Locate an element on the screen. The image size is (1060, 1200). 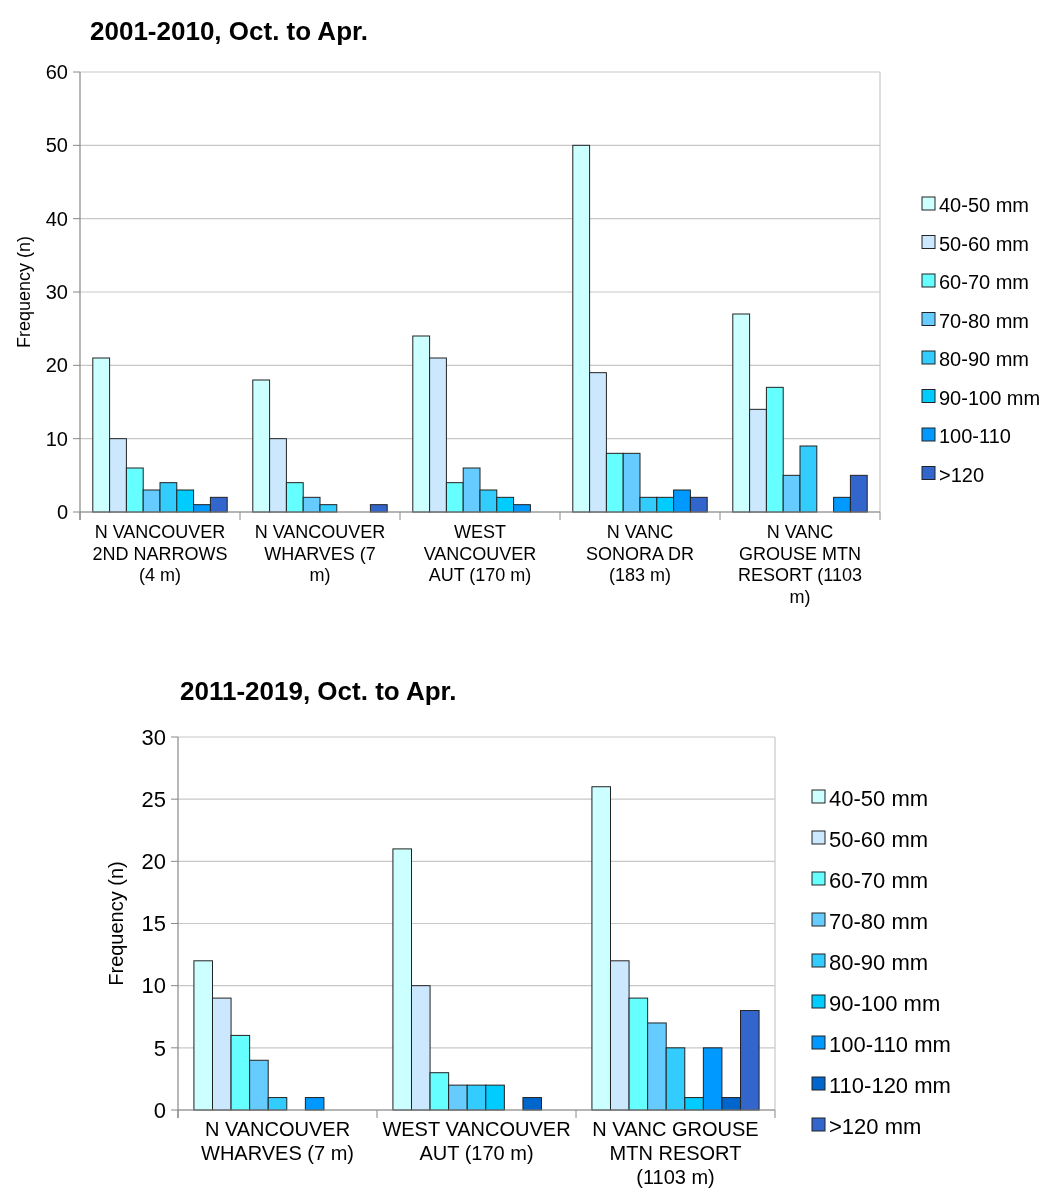
y-tick-label: 50 is located at coordinates (56, 145).